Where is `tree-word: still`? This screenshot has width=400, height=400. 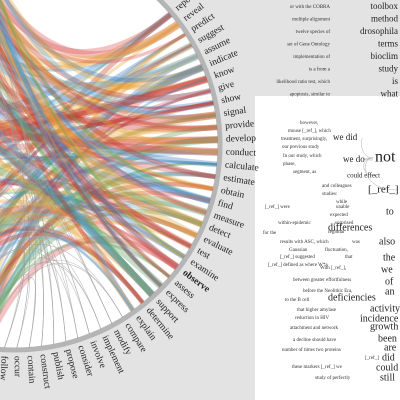
tree-word: still is located at coordinates (387, 377).